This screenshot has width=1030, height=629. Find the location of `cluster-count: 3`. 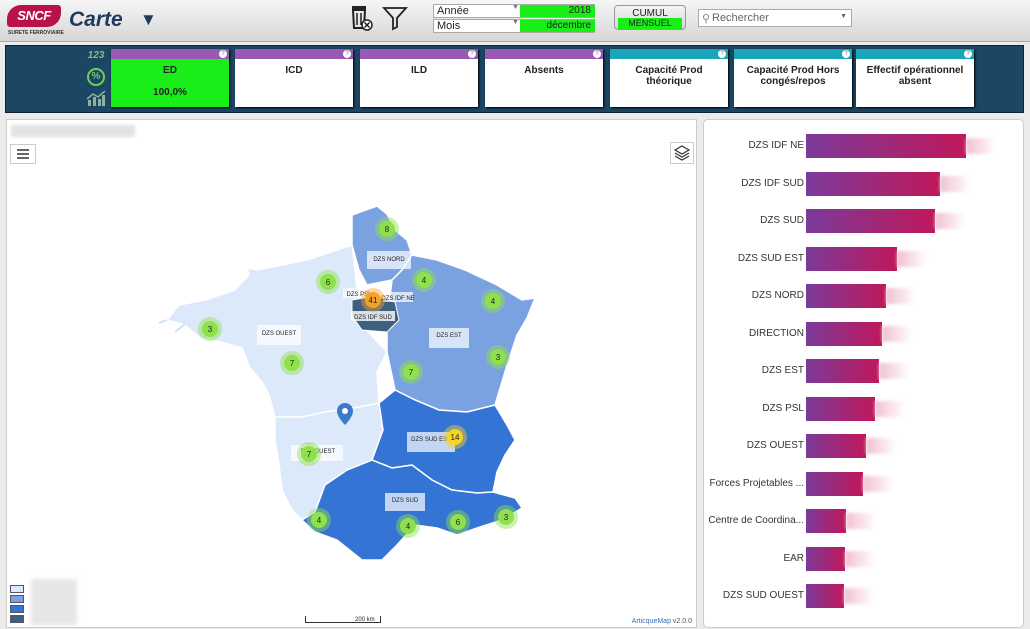

cluster-count: 3 is located at coordinates (498, 357).